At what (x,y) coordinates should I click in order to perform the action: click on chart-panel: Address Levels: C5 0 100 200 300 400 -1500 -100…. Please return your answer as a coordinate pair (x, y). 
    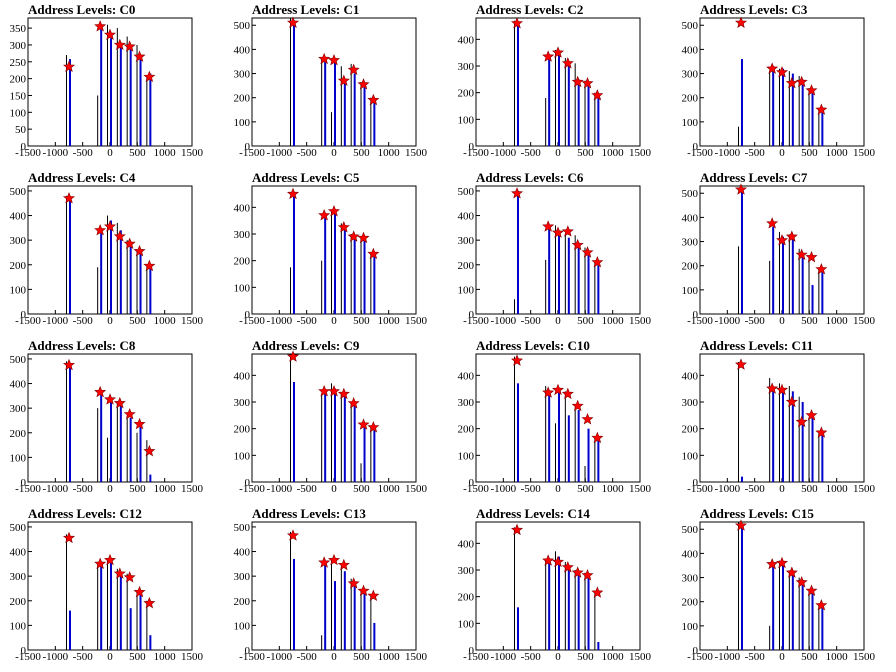
    Looking at the image, I should click on (336, 252).